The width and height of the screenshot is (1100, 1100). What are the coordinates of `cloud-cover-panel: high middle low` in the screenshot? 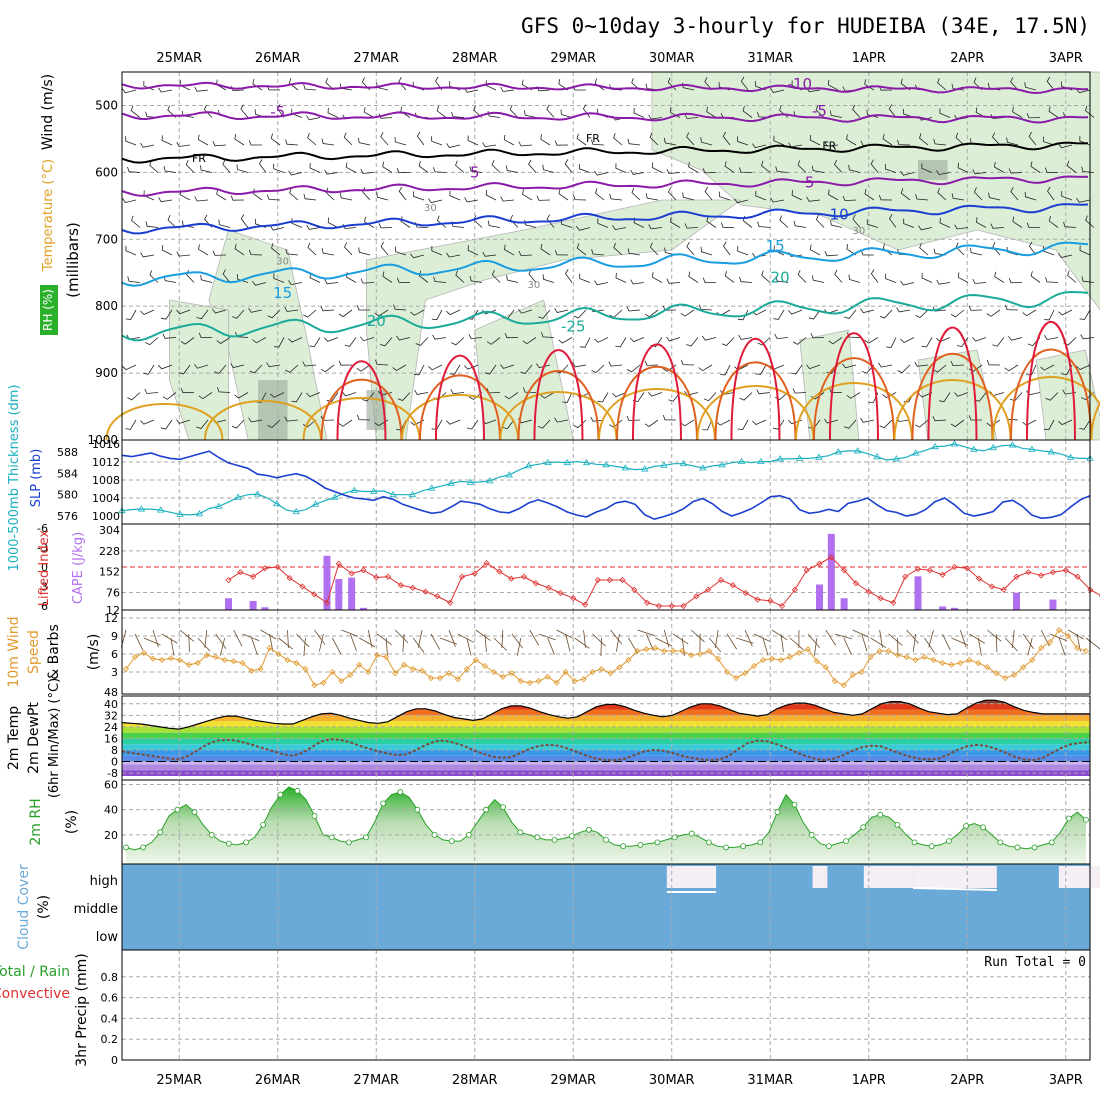 It's located at (587, 907).